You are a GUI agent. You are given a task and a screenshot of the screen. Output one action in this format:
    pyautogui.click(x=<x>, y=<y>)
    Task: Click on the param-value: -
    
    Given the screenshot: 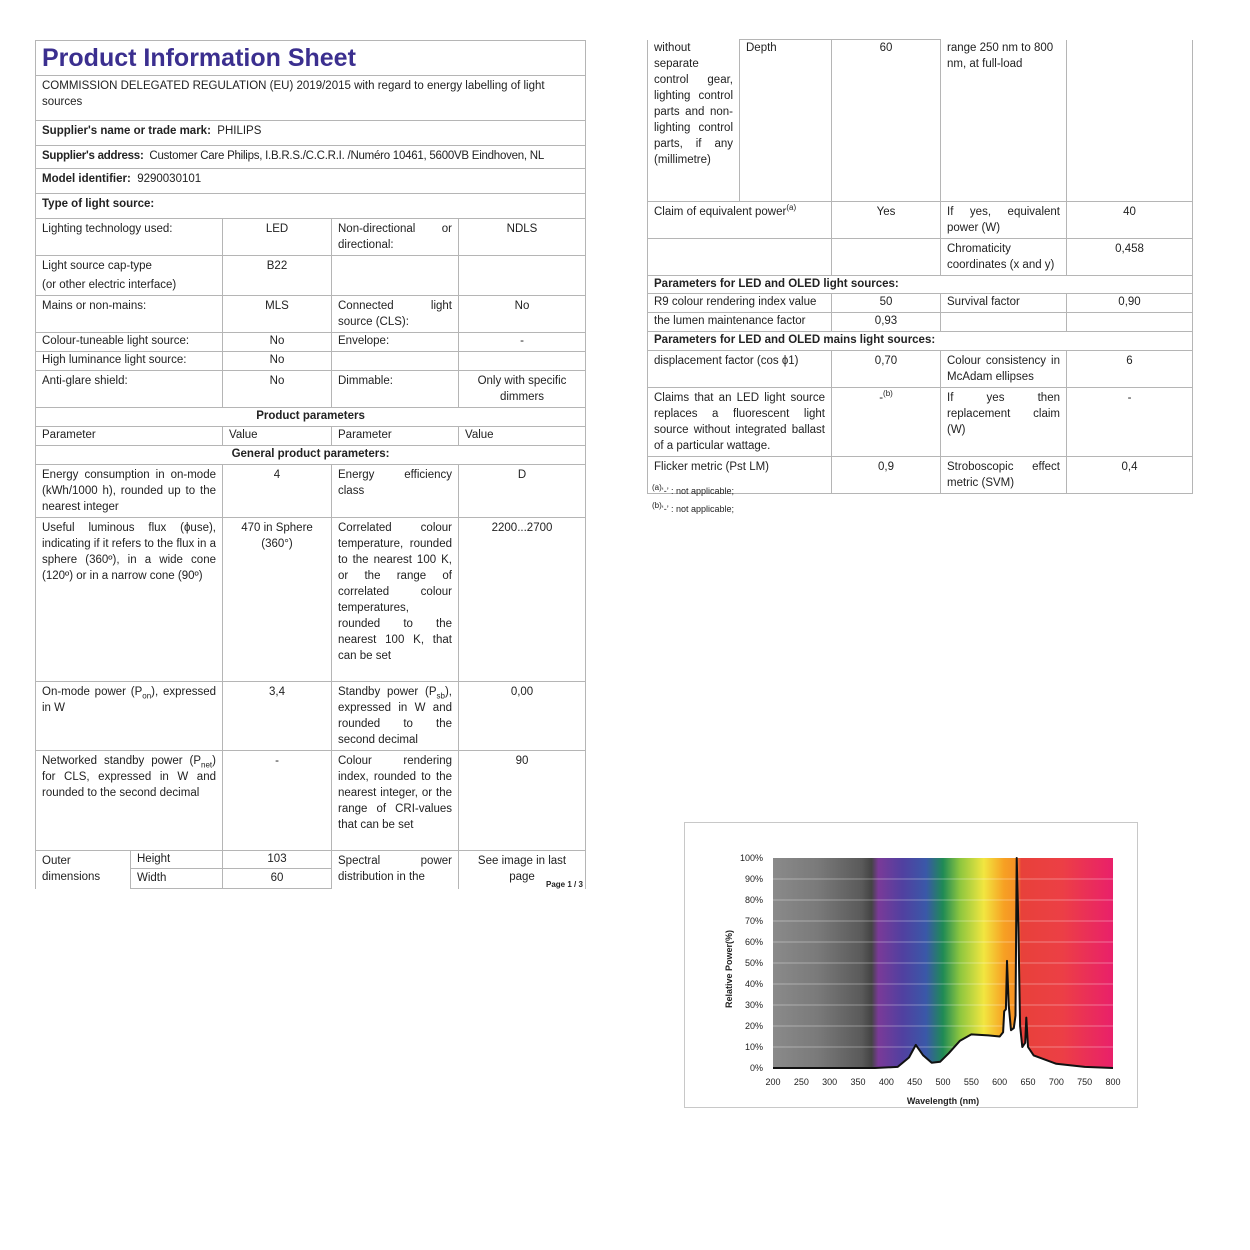 What is the action you would take?
    pyautogui.click(x=1129, y=422)
    